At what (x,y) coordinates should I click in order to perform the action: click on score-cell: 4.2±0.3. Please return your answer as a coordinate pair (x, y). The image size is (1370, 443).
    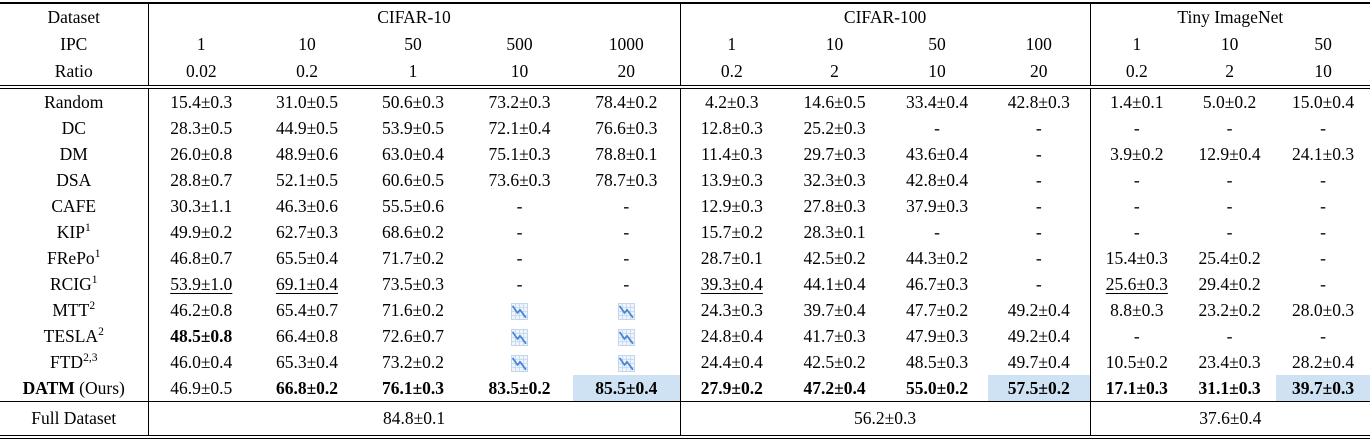
    Looking at the image, I should click on (731, 101).